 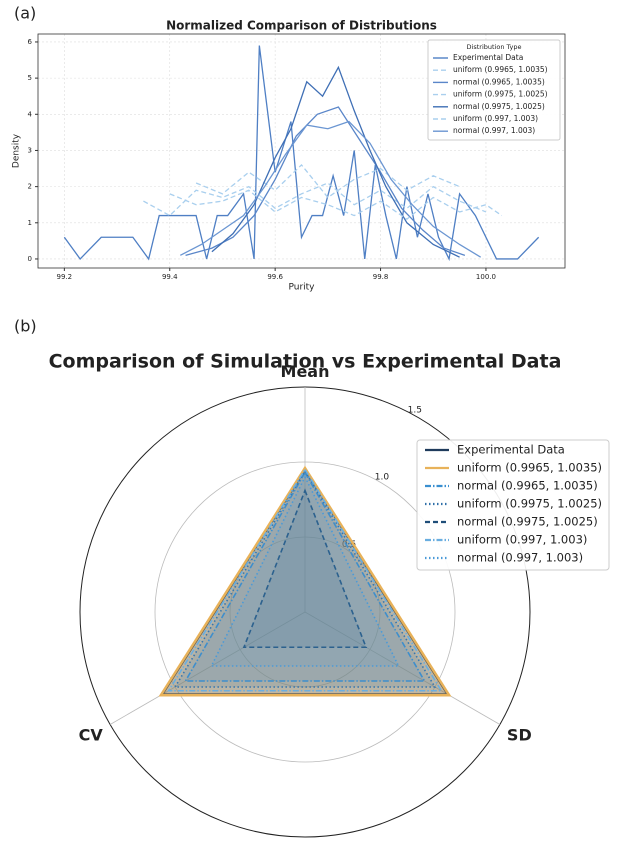 I want to click on y-tick-label: 4, so click(x=30, y=114).